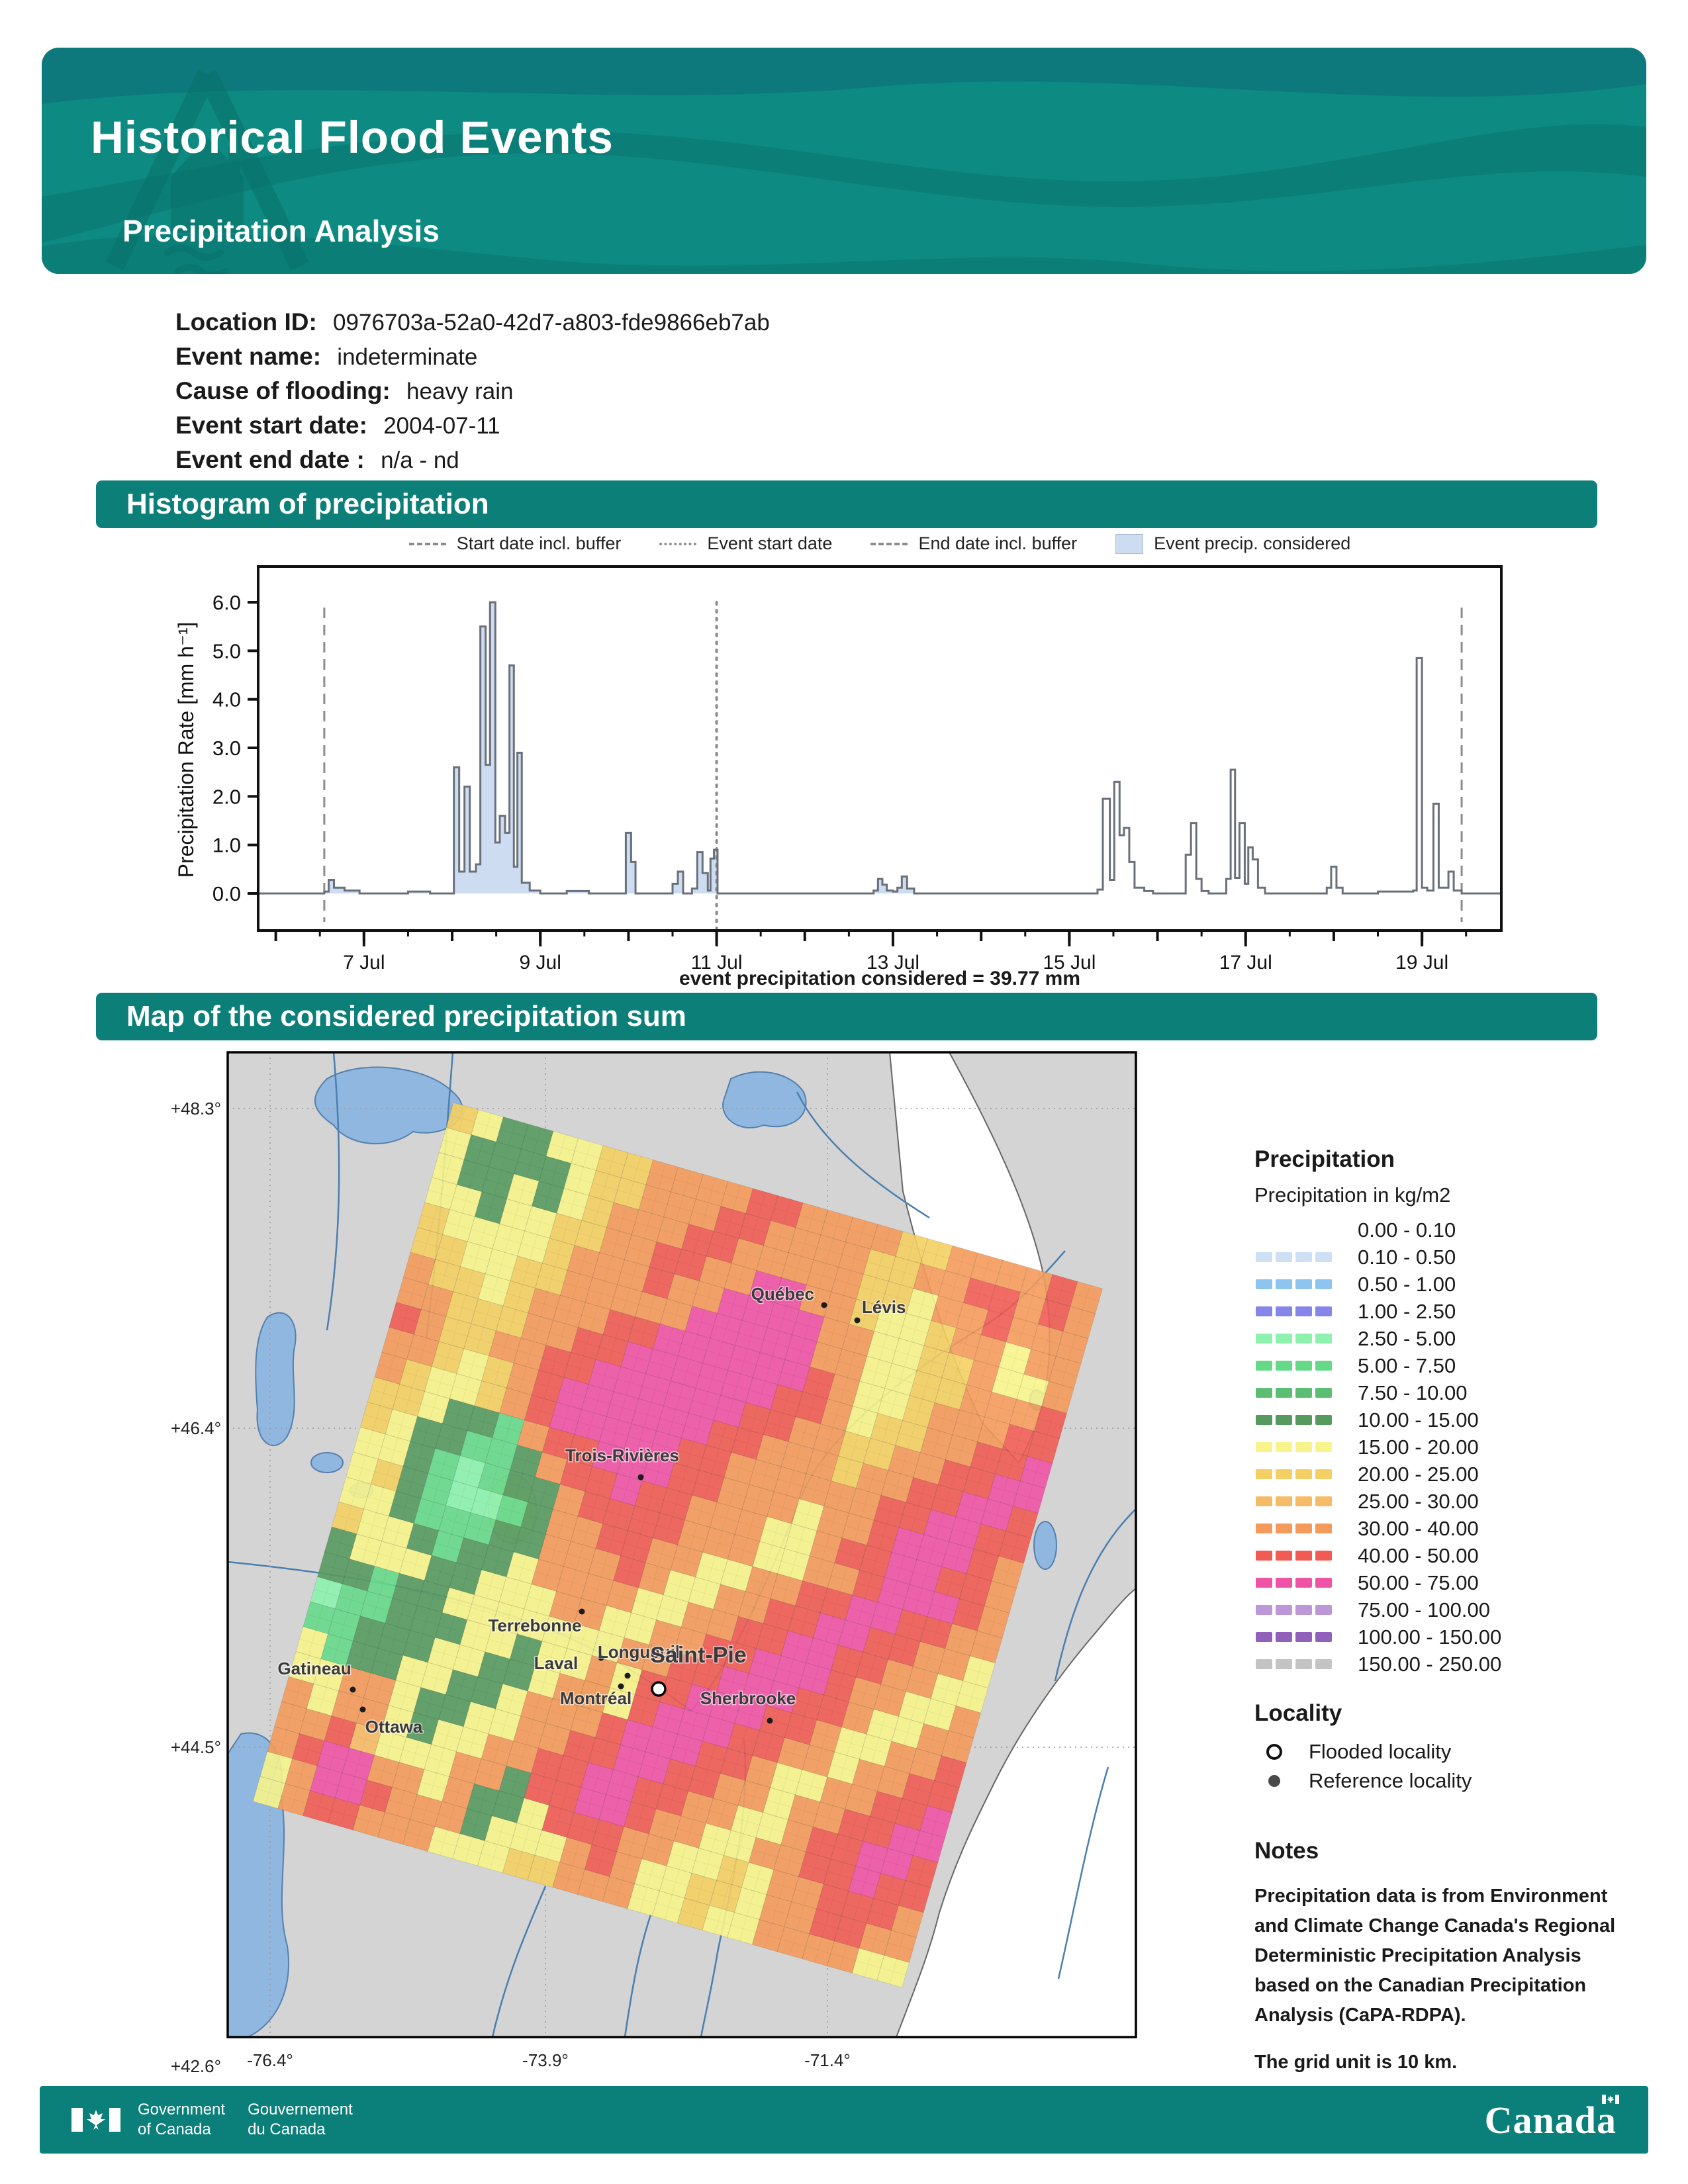 Image resolution: width=1688 pixels, height=2184 pixels. Describe the element at coordinates (1069, 963) in the screenshot. I see `x-tick-label: 15 Jul` at that location.